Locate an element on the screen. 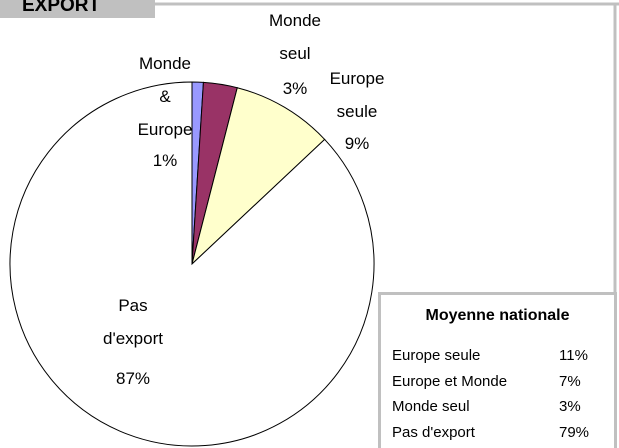 This screenshot has height=448, width=619. row-value: 11% is located at coordinates (573, 355).